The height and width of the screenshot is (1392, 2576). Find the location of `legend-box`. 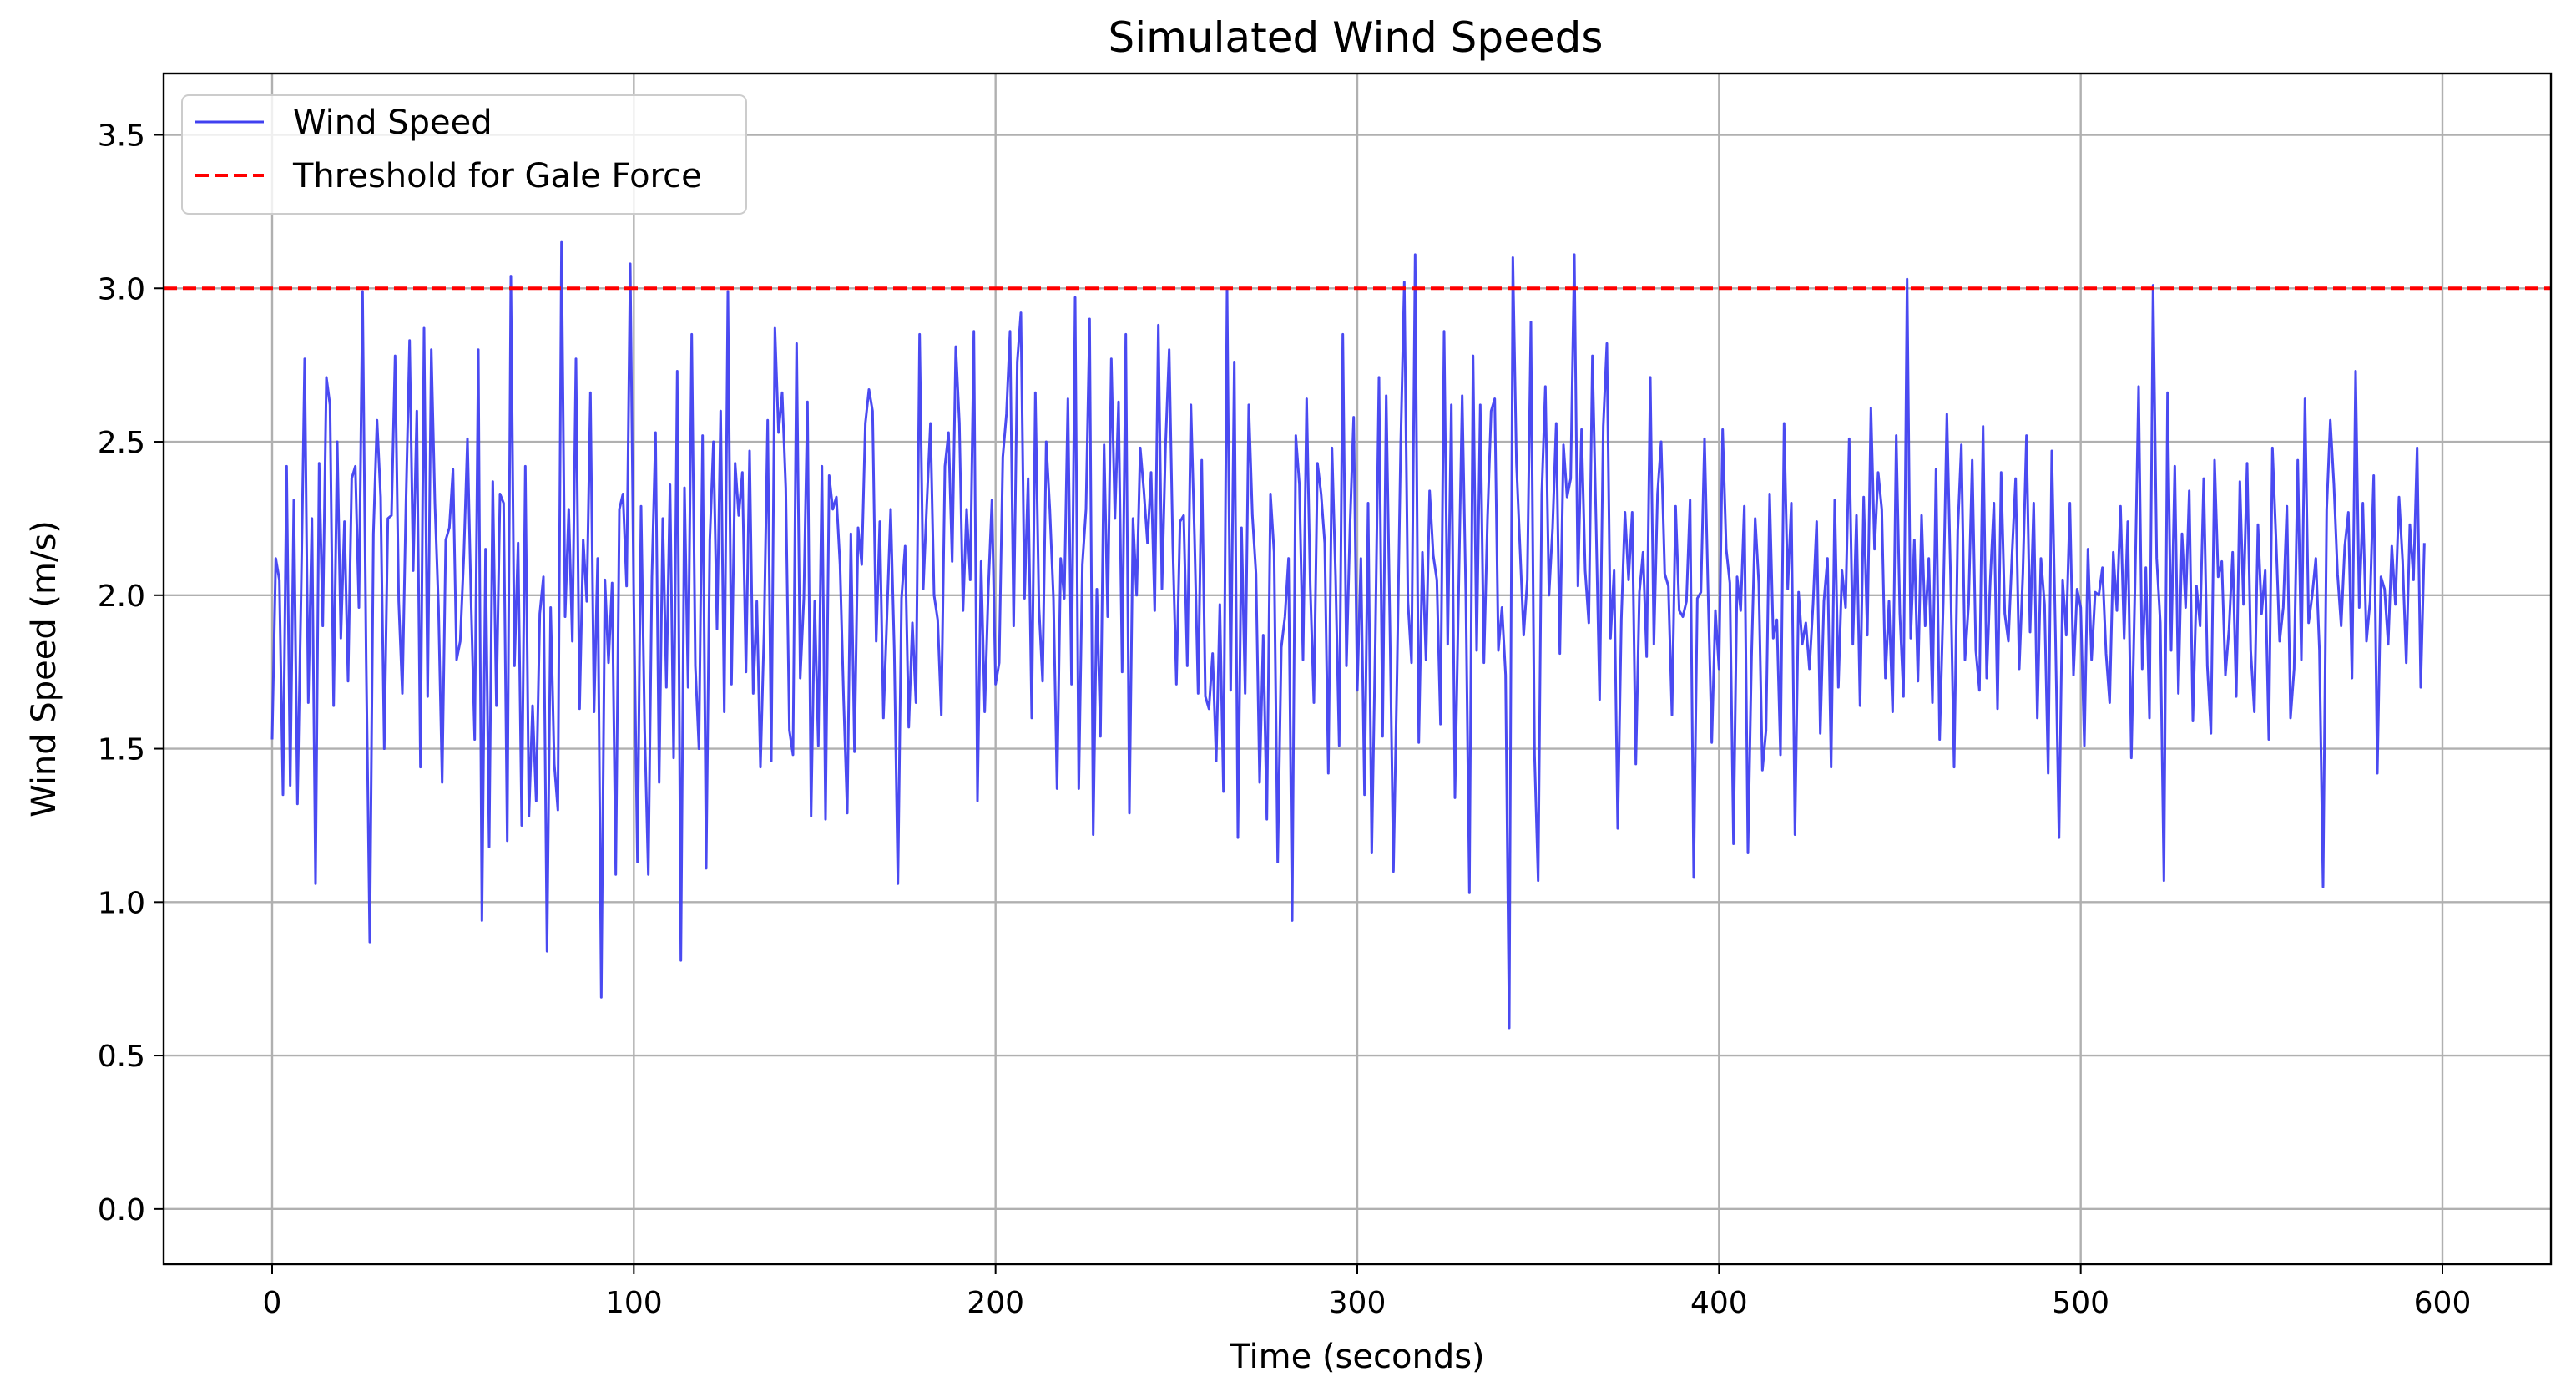

legend-box is located at coordinates (464, 154).